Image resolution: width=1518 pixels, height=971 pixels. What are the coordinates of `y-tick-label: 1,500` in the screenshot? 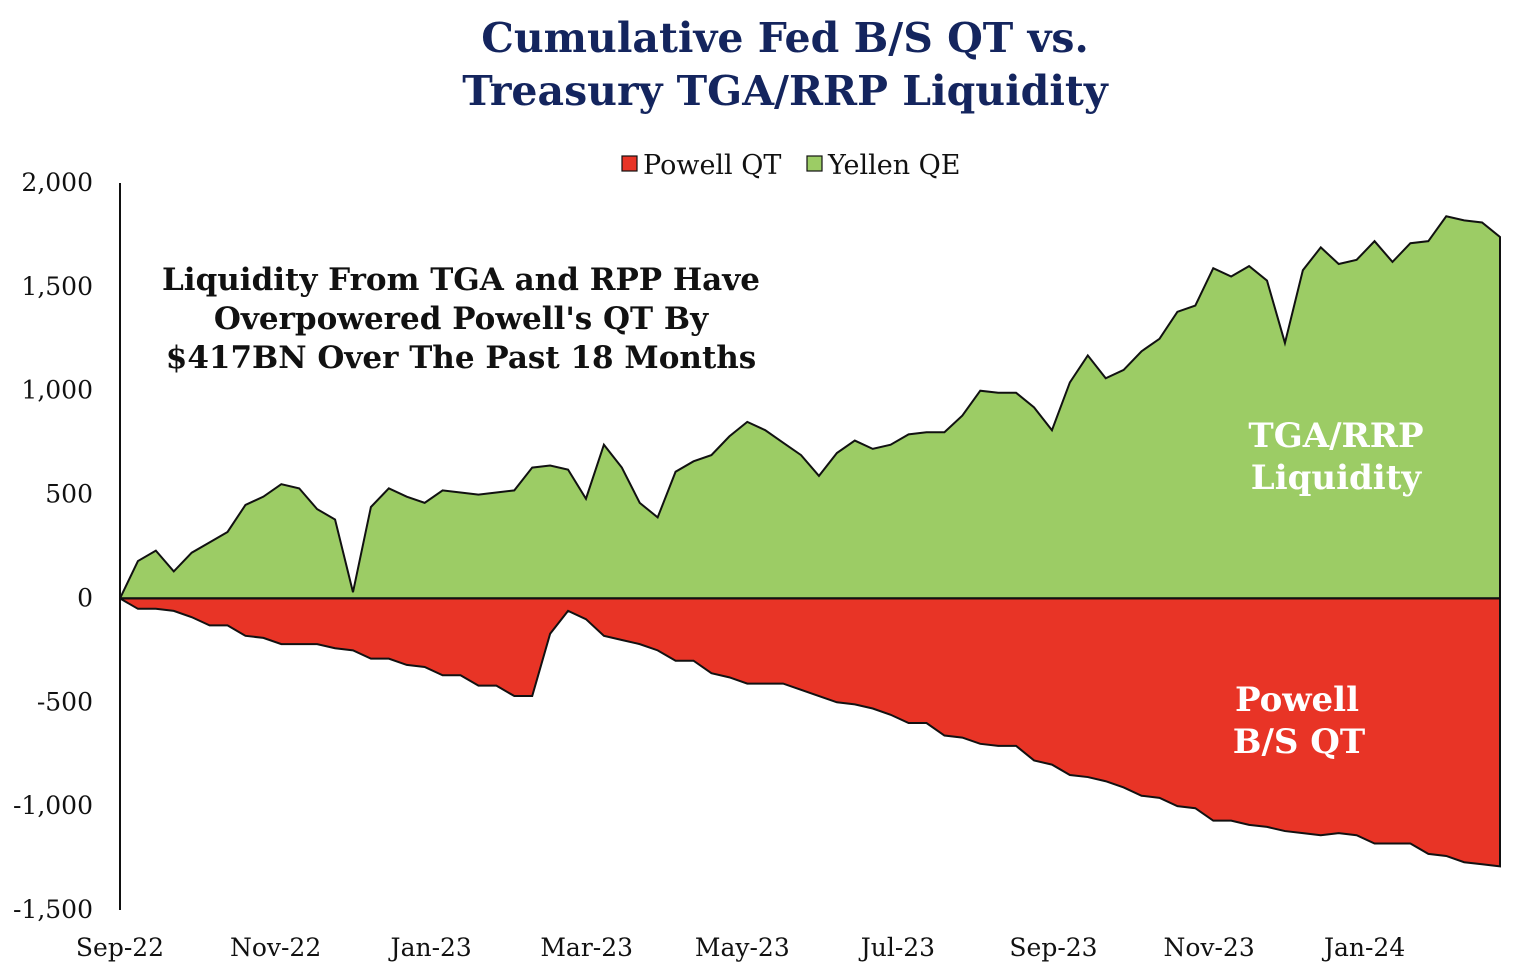 It's located at (57, 286).